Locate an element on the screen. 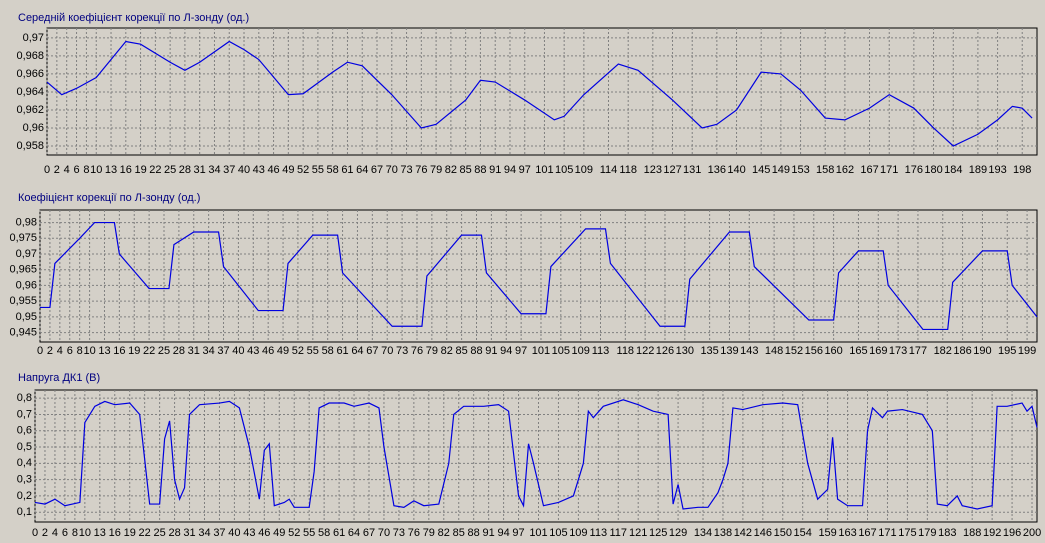 This screenshot has width=1045, height=543. x-tick-label: 16 is located at coordinates (119, 351).